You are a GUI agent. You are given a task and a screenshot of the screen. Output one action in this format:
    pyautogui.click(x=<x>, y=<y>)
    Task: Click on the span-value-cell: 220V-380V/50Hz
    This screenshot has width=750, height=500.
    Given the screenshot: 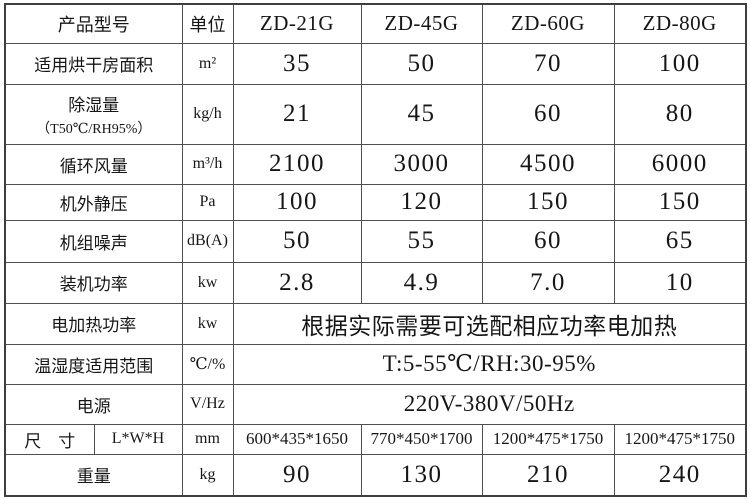 What is the action you would take?
    pyautogui.click(x=489, y=404)
    